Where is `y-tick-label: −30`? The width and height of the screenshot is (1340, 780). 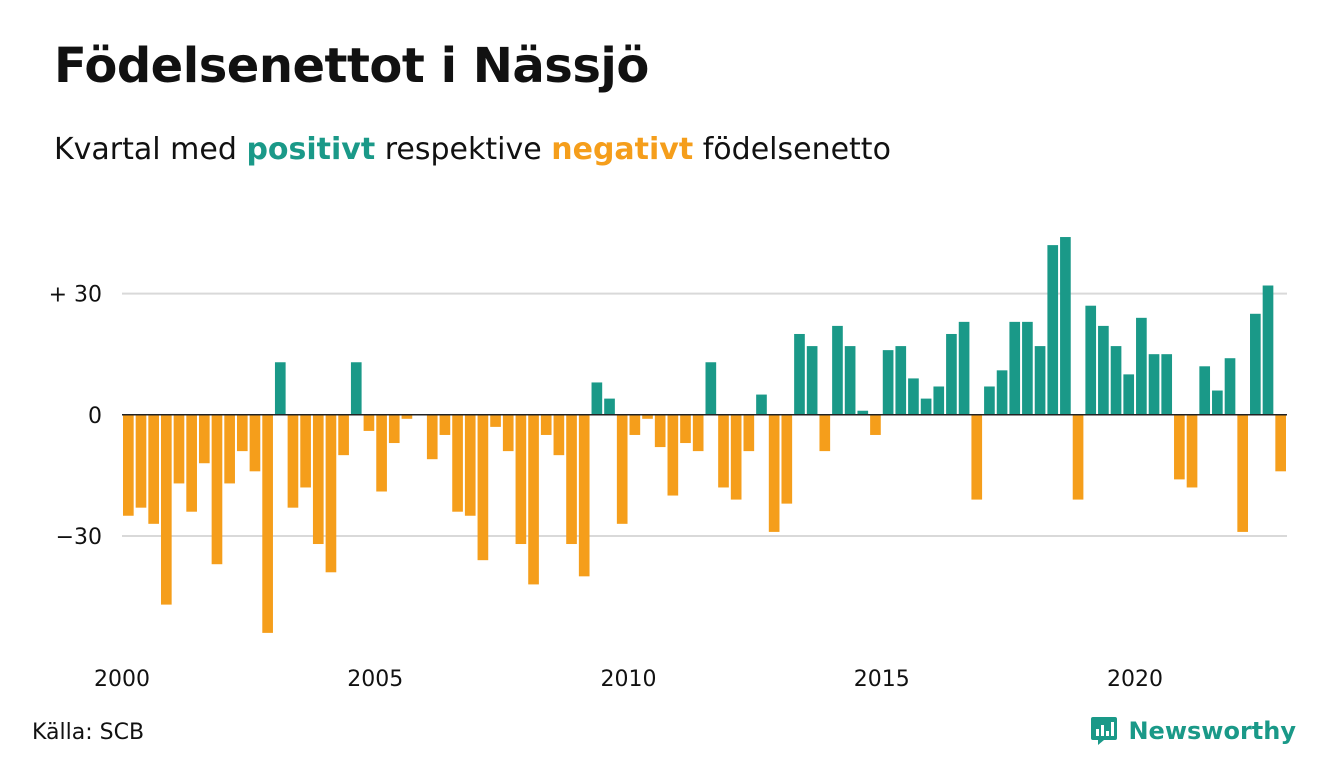 y-tick-label: −30 is located at coordinates (79, 537).